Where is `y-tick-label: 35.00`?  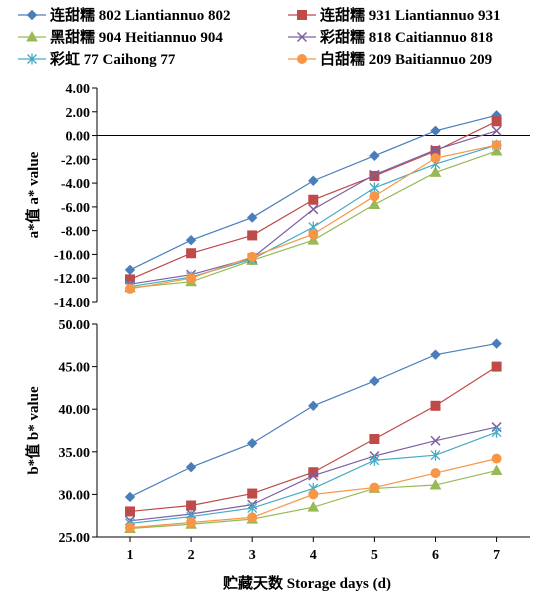 y-tick-label: 35.00 is located at coordinates (75, 453).